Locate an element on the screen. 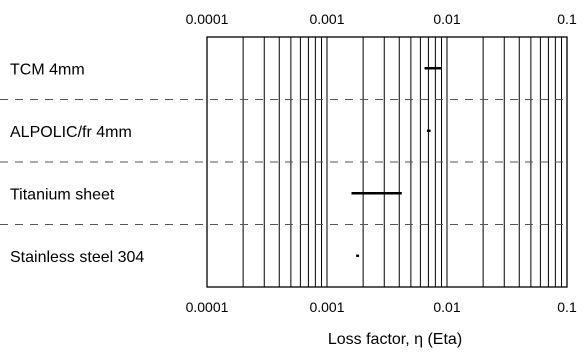  category-label: ALPOLIC/fr 4mm is located at coordinates (71, 132).